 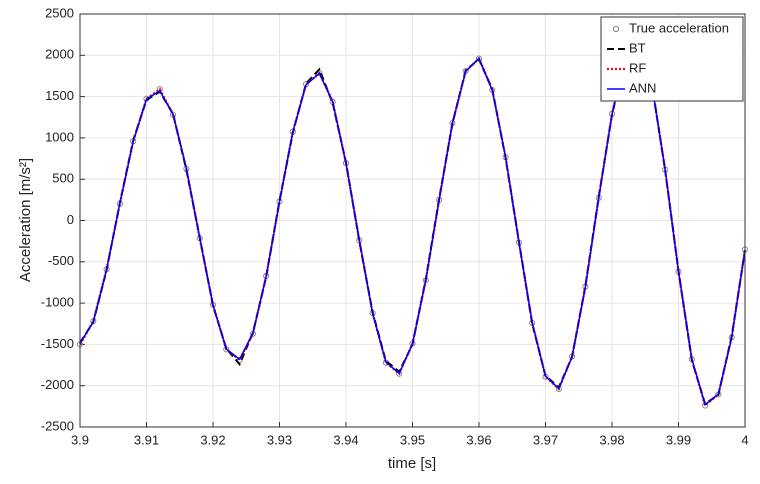 What do you see at coordinates (637, 47) in the screenshot?
I see `legend-label: BT` at bounding box center [637, 47].